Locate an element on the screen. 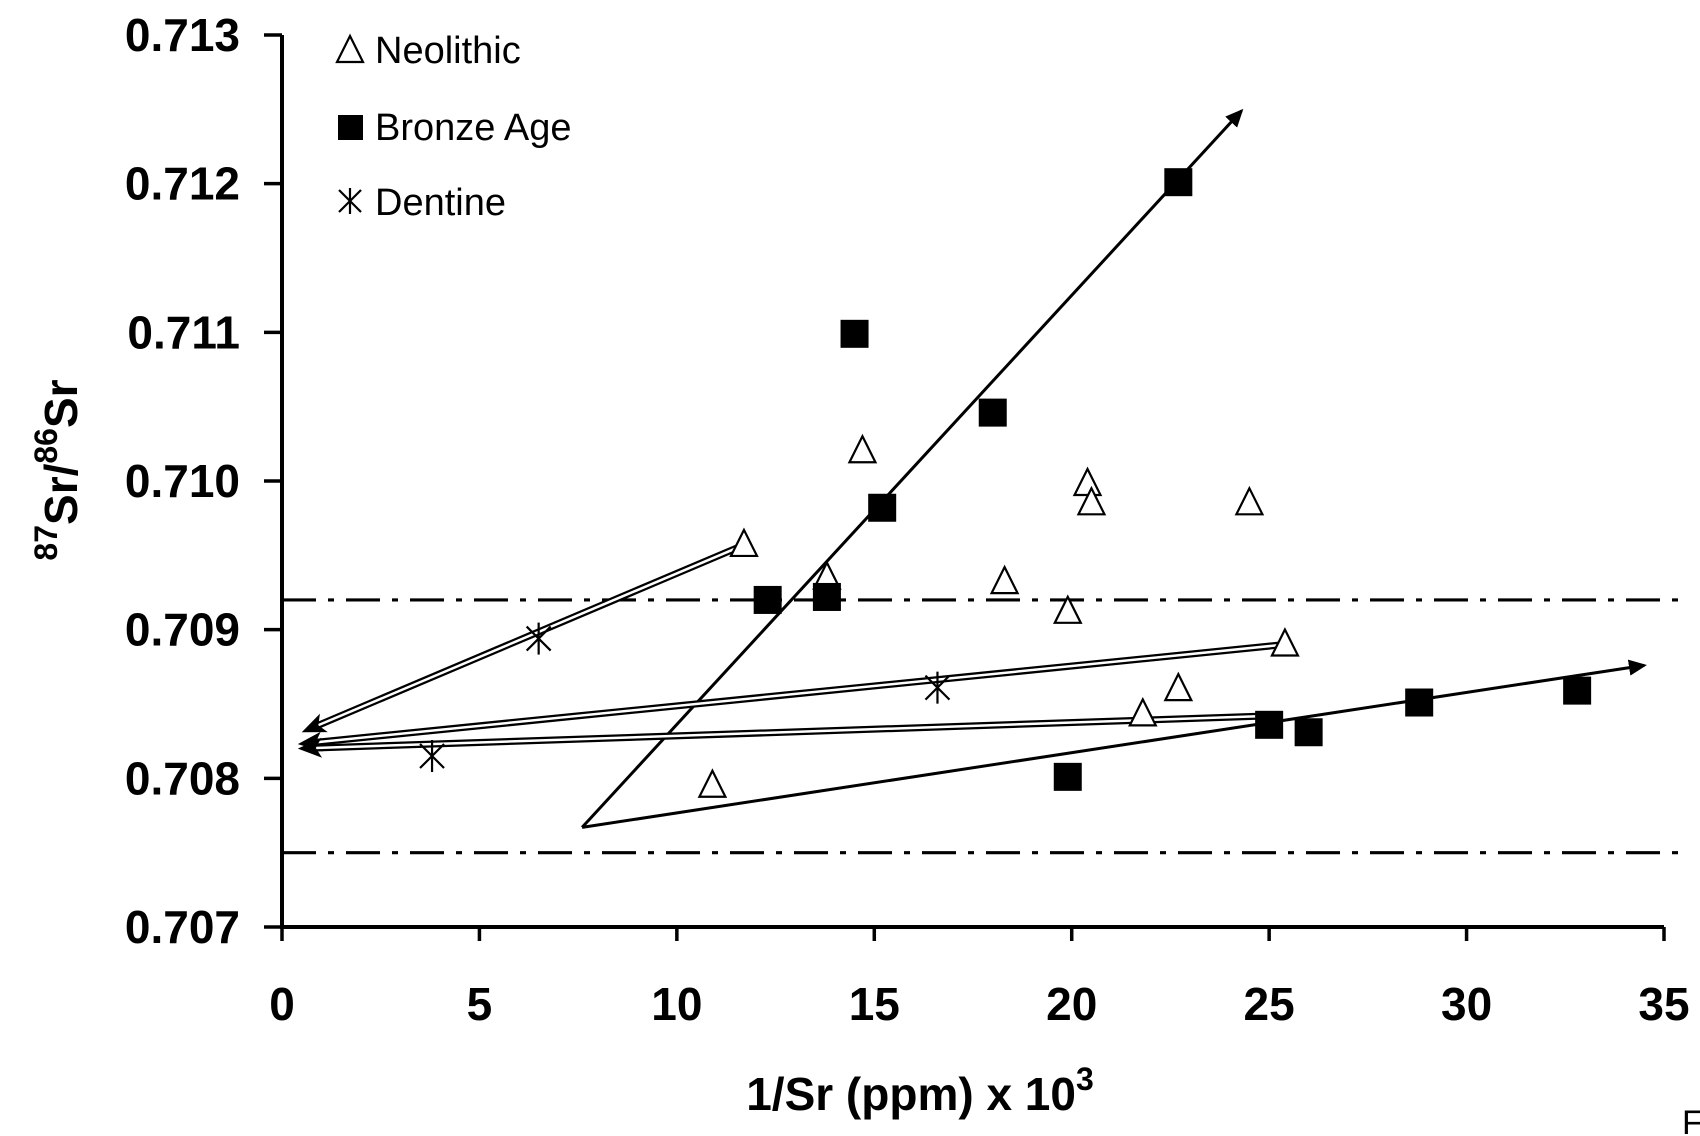 The width and height of the screenshot is (1700, 1136). x-tick-label: 5 is located at coordinates (480, 1004).